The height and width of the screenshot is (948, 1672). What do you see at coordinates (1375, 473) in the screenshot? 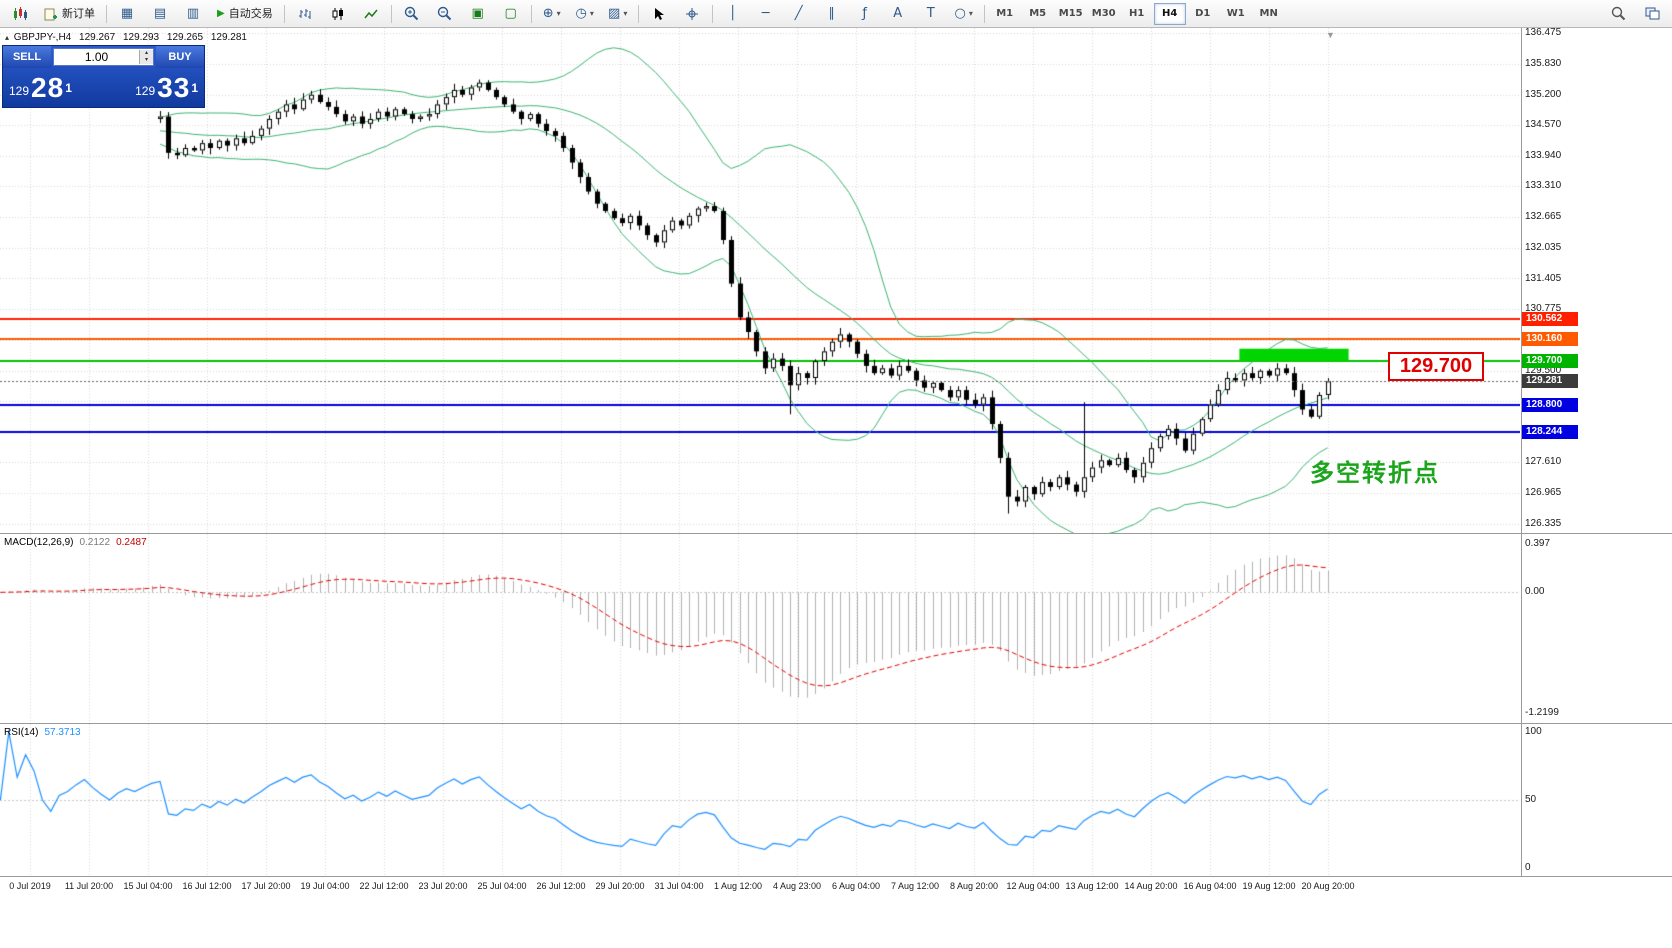
I see `turning-point-annotation: 多空转折点` at bounding box center [1375, 473].